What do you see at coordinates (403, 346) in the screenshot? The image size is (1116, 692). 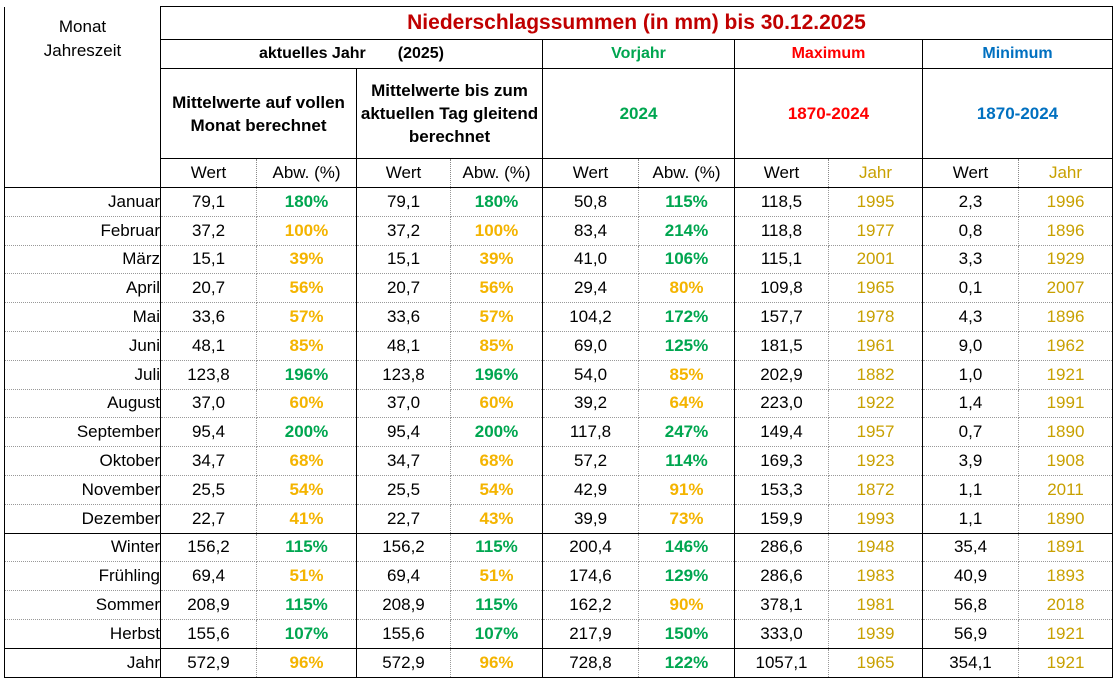 I see `value-cell: 48,1` at bounding box center [403, 346].